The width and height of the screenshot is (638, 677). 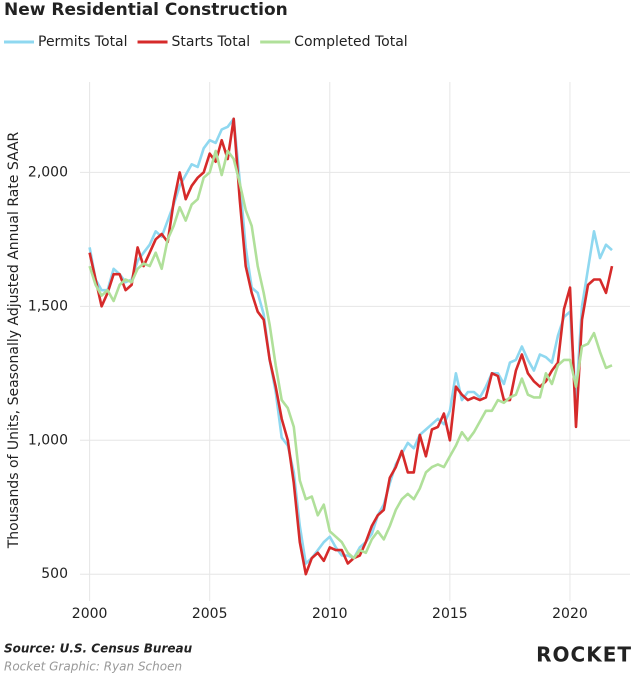 What do you see at coordinates (48, 440) in the screenshot?
I see `y-tick-label: 1,000` at bounding box center [48, 440].